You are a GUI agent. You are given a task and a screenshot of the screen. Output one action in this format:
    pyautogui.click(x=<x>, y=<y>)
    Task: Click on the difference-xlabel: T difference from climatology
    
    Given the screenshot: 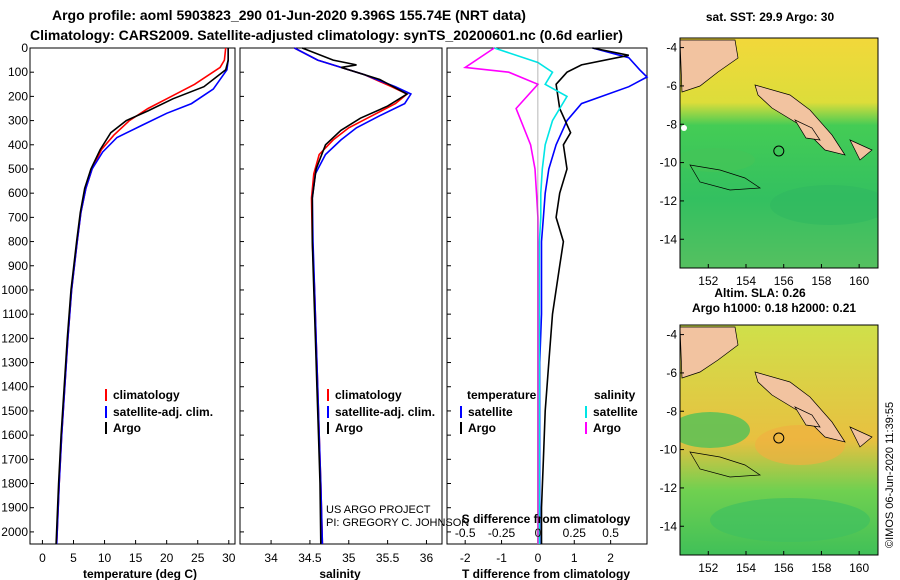 What is the action you would take?
    pyautogui.click(x=546, y=573)
    